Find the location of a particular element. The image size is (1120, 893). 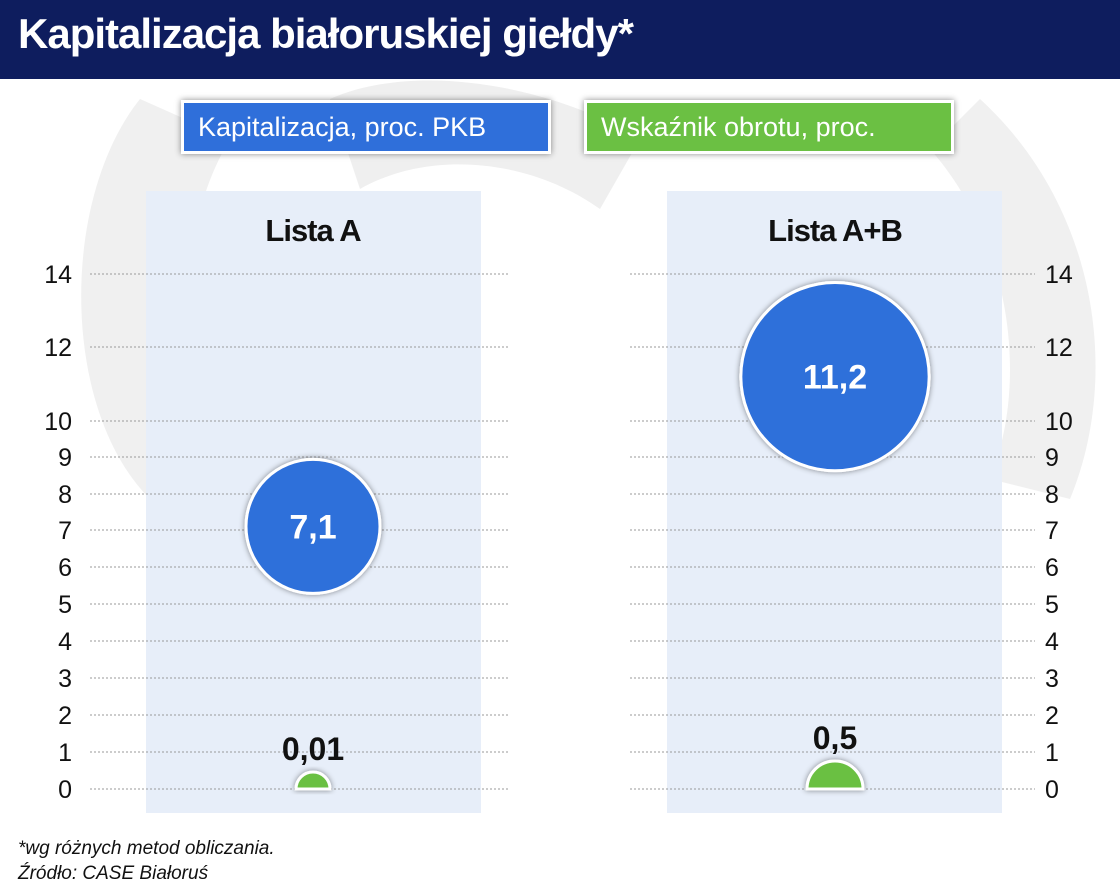

y-tick-label-left: 4 is located at coordinates (65, 642).